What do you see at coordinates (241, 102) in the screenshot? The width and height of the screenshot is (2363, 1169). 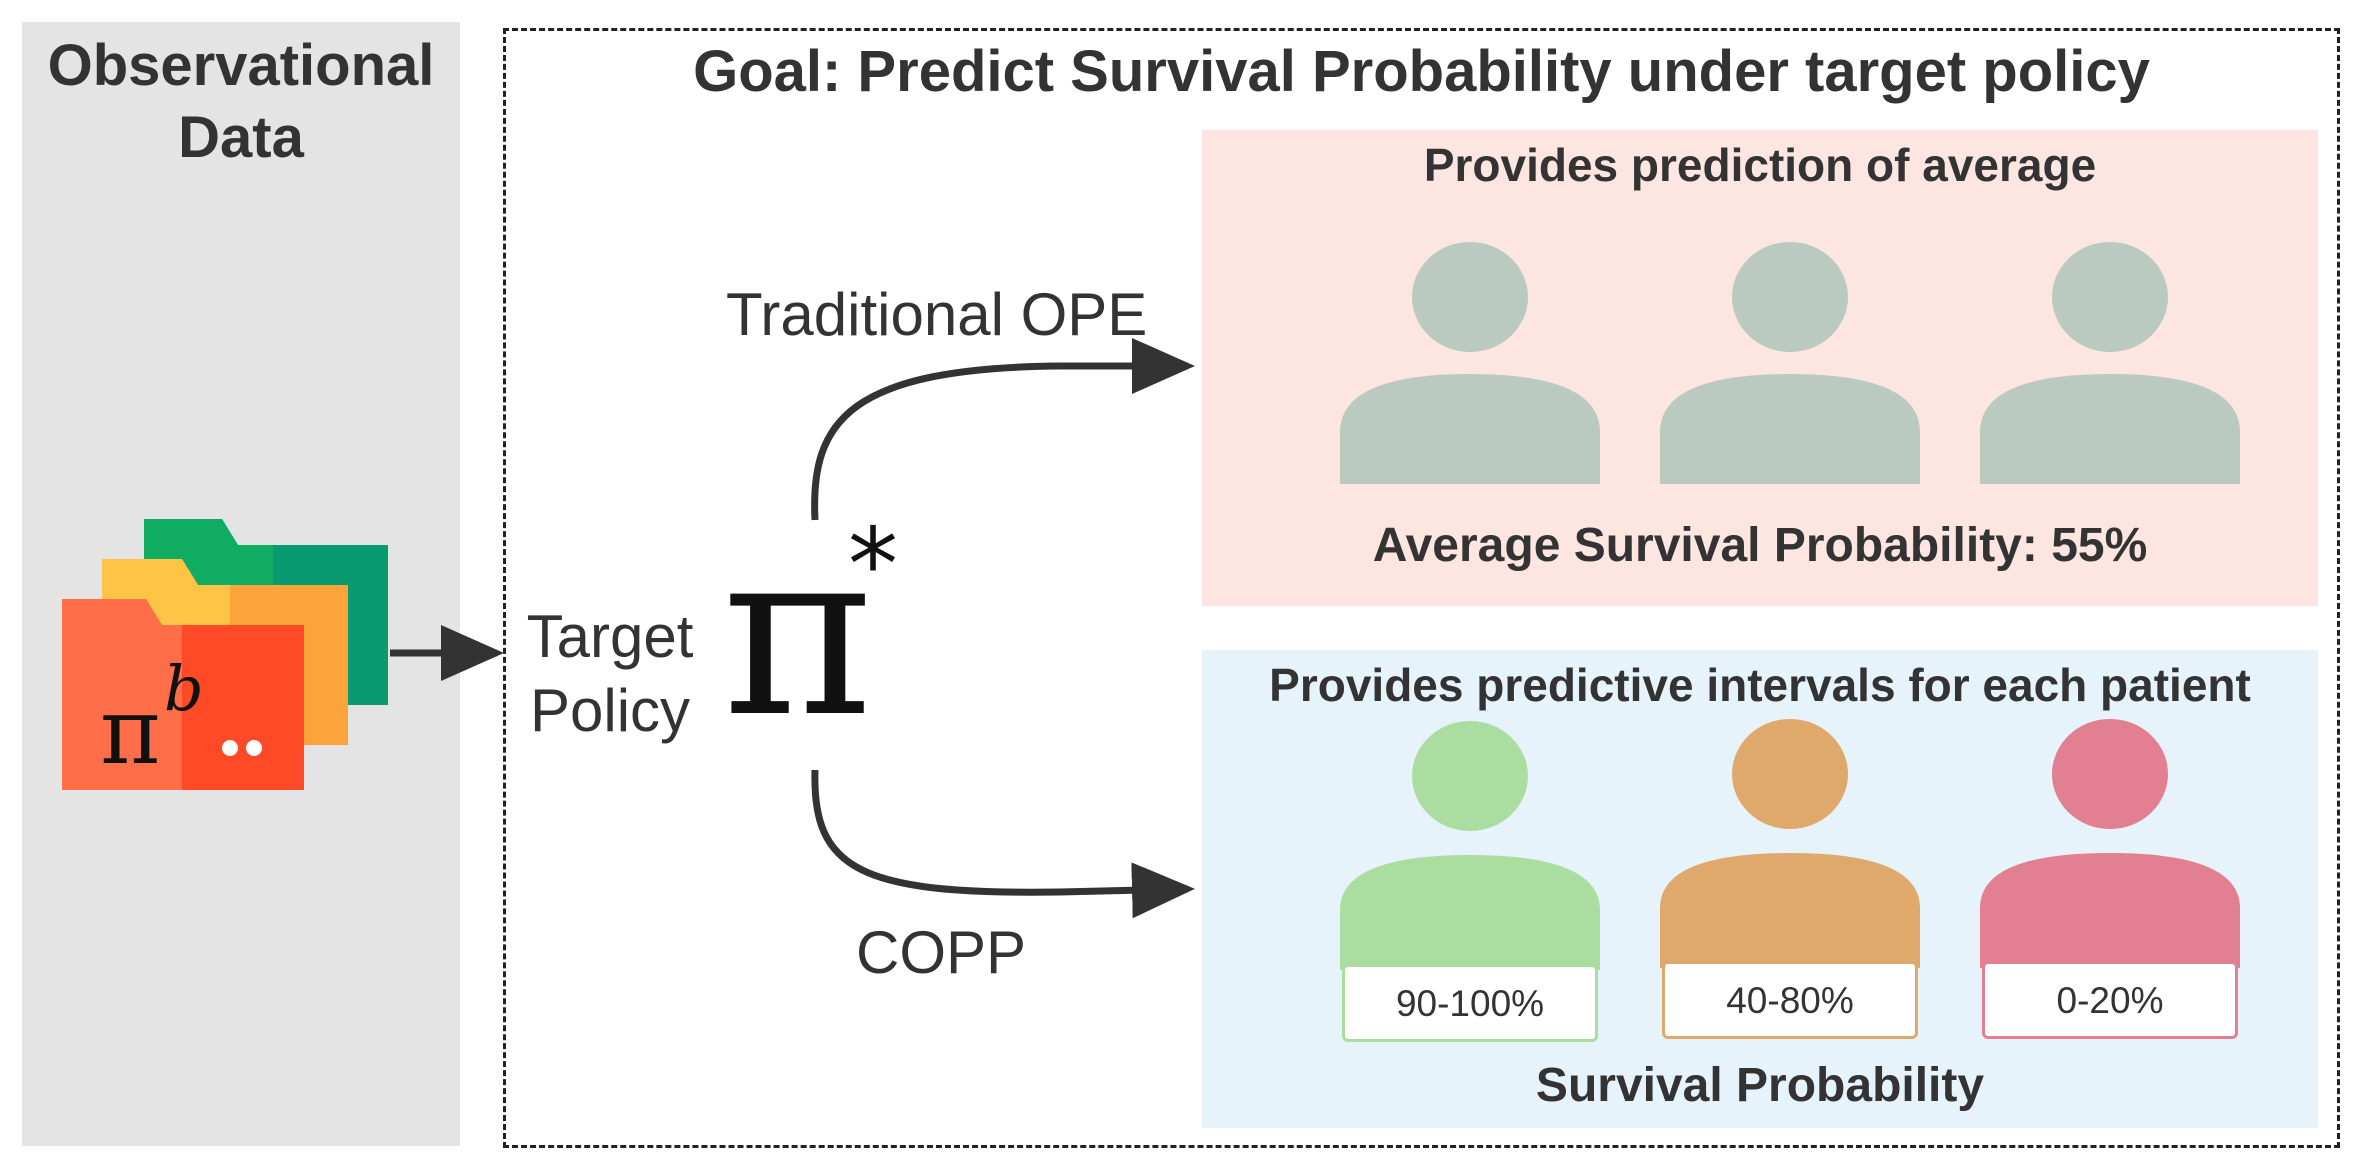 I see `observational-data-title: Observational Data` at bounding box center [241, 102].